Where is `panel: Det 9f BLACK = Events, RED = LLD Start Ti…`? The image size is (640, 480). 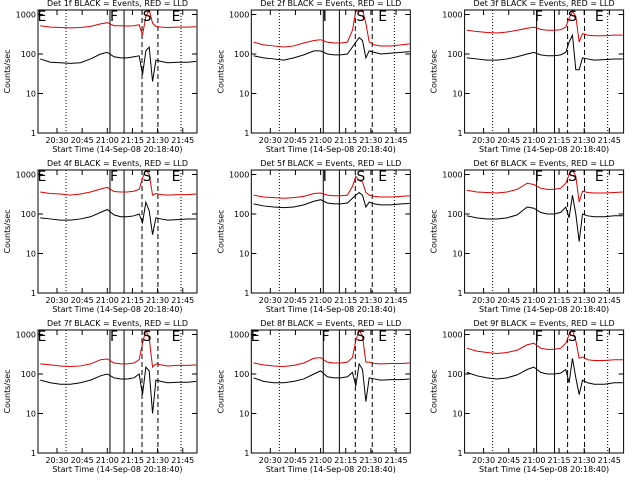 panel: Det 9f BLACK = Events, RED = LLD Start Ti… is located at coordinates (527, 396).